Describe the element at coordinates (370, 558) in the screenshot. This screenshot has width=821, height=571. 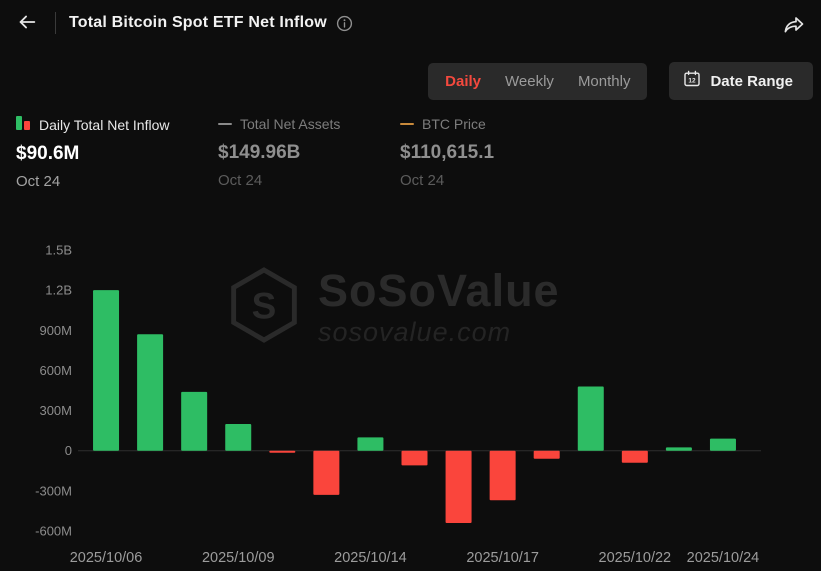
I see `svg-text: 2025/10/14` at that location.